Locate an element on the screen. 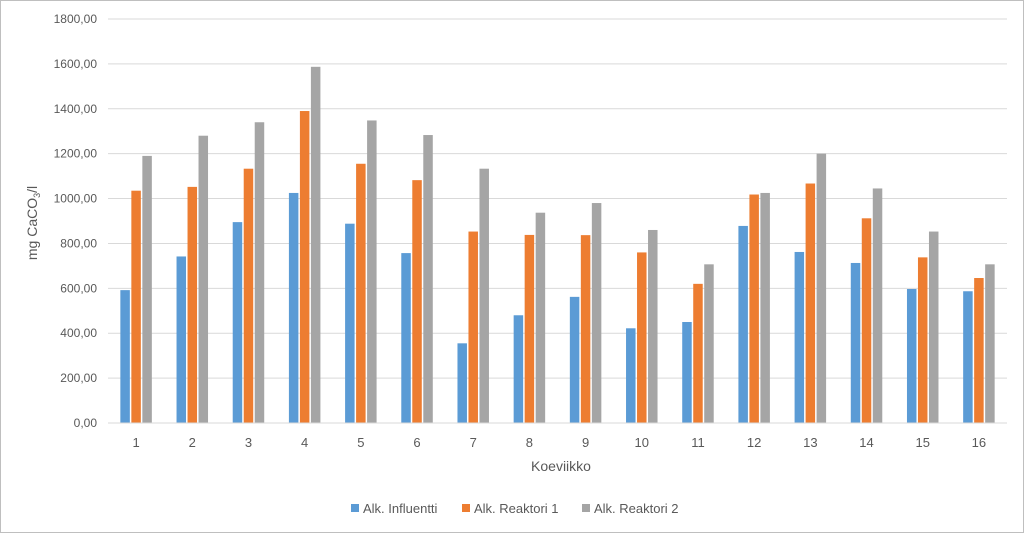 The image size is (1024, 537). y-axis-label-suffix: /l is located at coordinates (32, 189).